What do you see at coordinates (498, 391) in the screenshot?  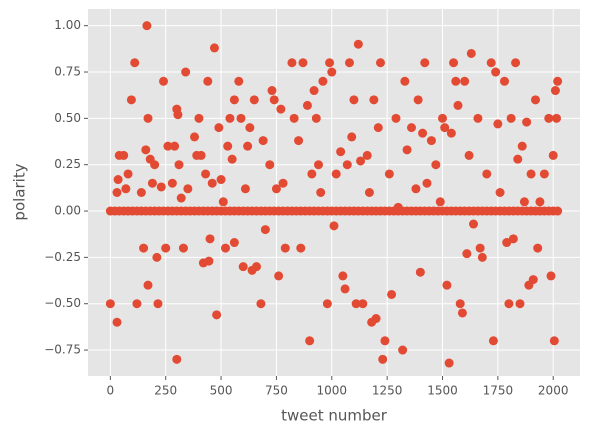 I see `x-tick-label: 1750` at bounding box center [498, 391].